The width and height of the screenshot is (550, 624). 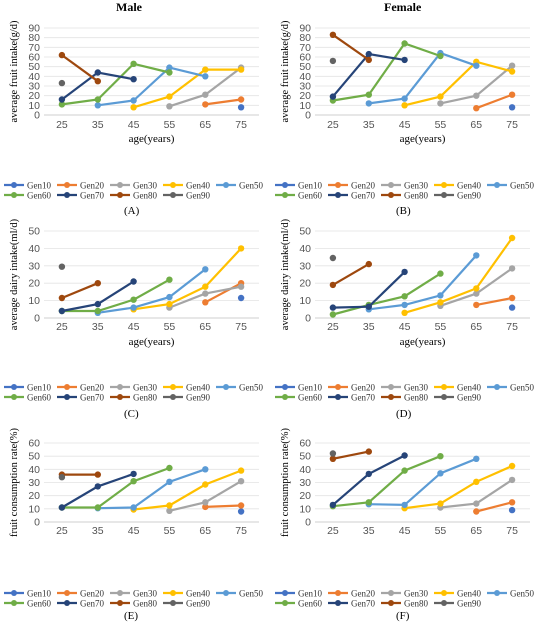 I want to click on data-point-a-gen30, so click(x=205, y=94).